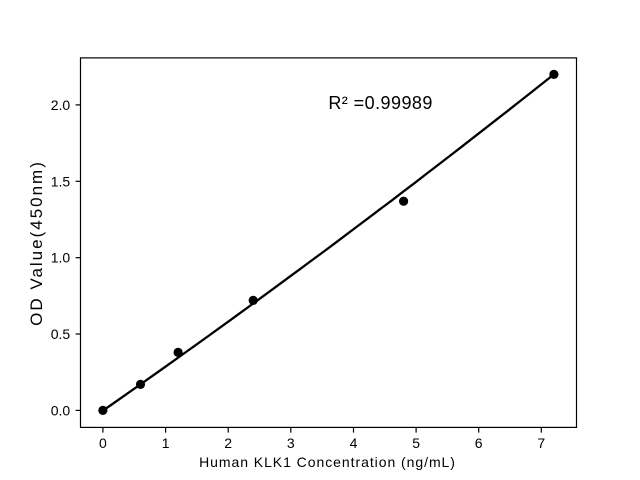 Image resolution: width=640 pixels, height=480 pixels. What do you see at coordinates (354, 443) in the screenshot?
I see `svg-text: 4` at bounding box center [354, 443].